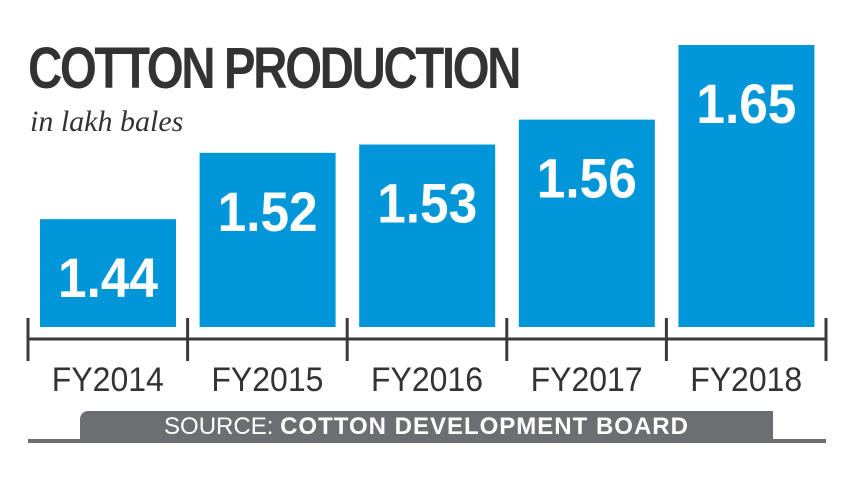 This screenshot has height=482, width=857. I want to click on chart-subtitle: in lakh bales, so click(107, 121).